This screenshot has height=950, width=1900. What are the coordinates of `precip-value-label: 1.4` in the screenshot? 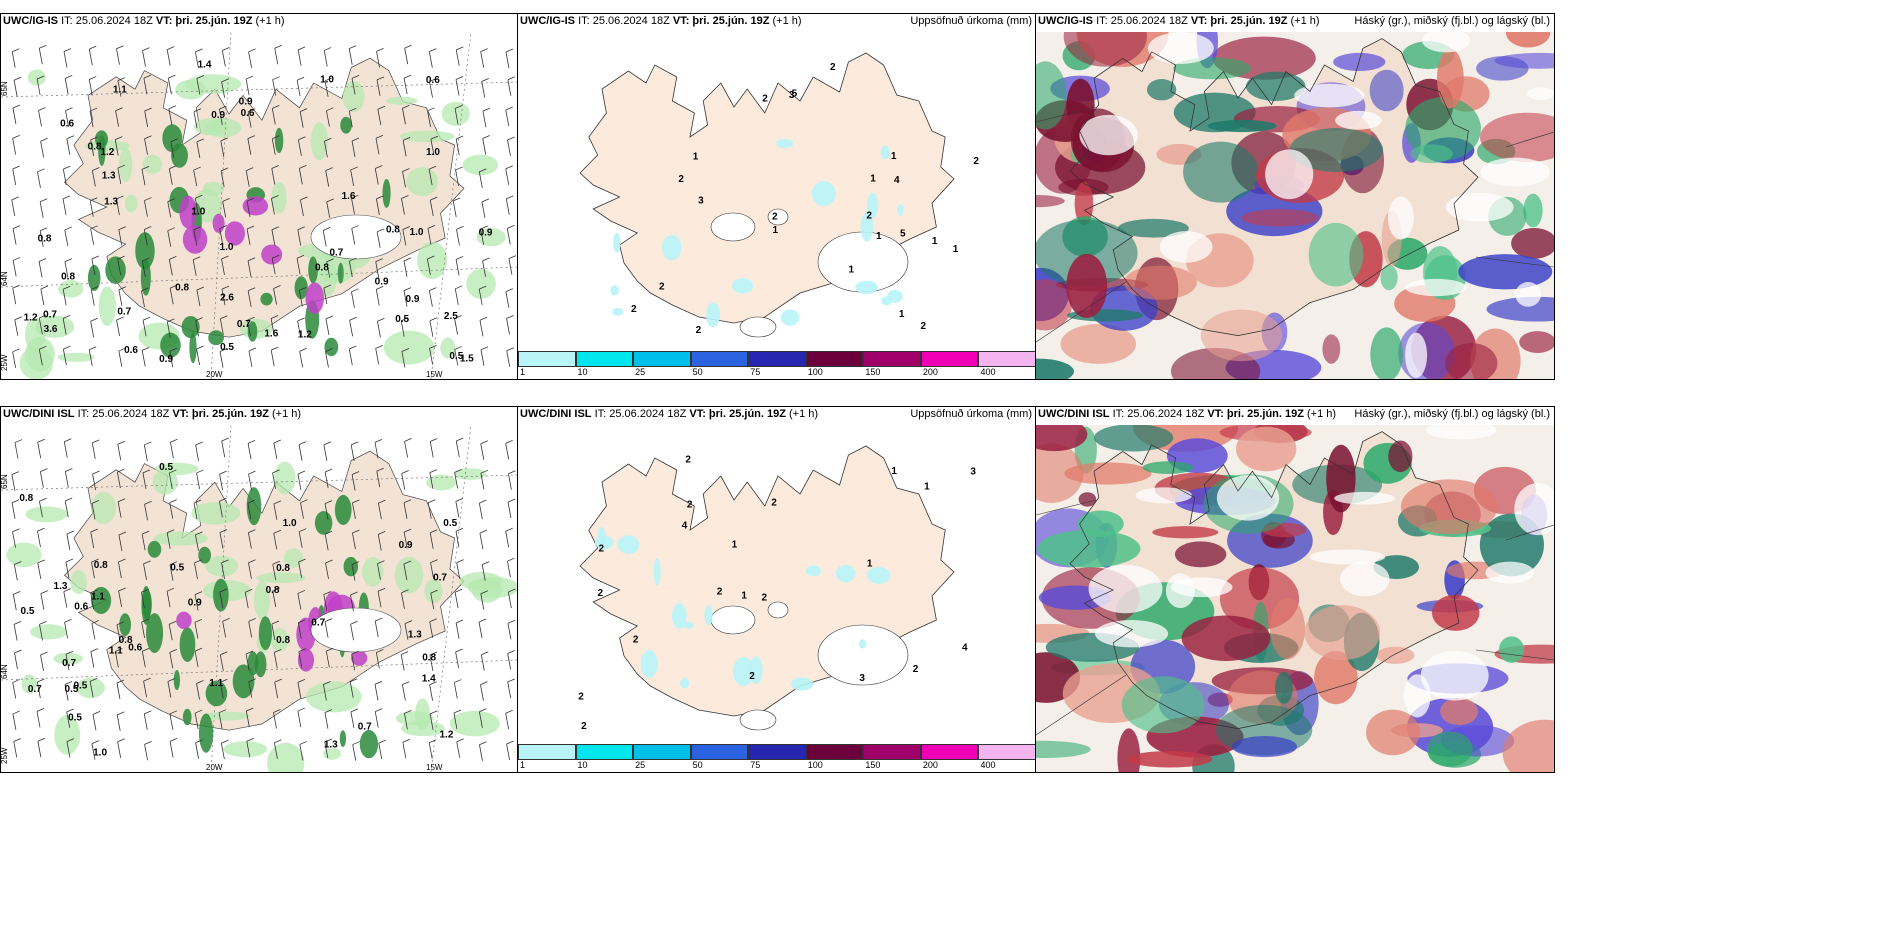 It's located at (205, 64).